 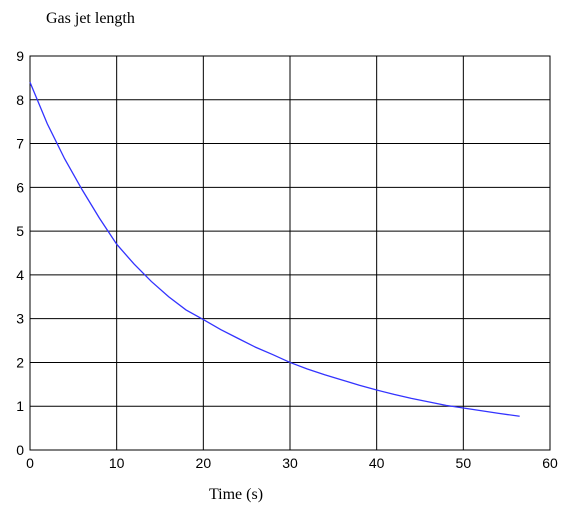 What do you see at coordinates (20, 362) in the screenshot?
I see `y-tick-label: 2` at bounding box center [20, 362].